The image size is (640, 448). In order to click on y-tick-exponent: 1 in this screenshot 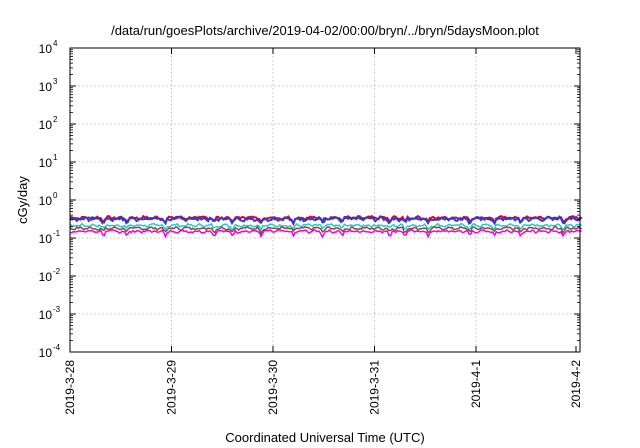, I will do `click(55, 157)`.